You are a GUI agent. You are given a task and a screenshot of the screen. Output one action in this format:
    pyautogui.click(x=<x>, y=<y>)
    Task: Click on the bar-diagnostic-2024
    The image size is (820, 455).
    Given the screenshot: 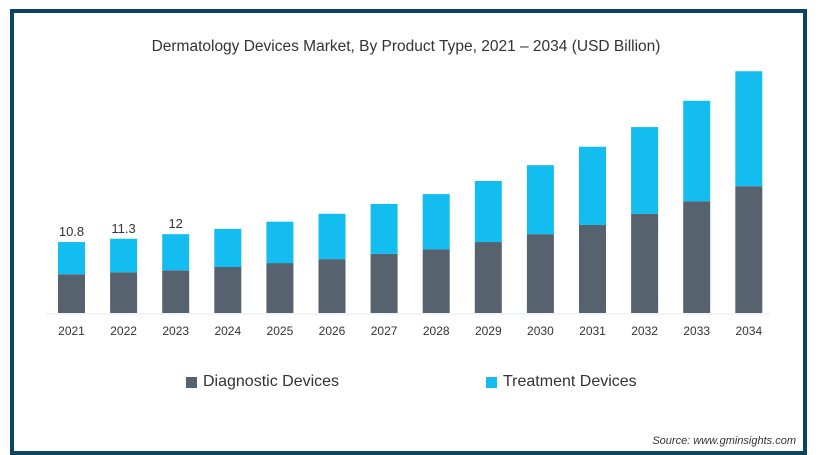 What is the action you would take?
    pyautogui.click(x=228, y=290)
    